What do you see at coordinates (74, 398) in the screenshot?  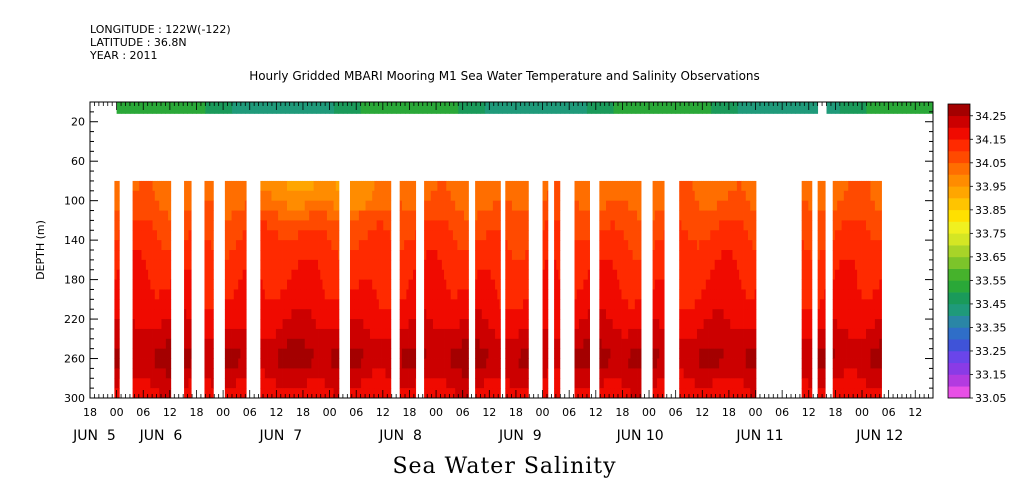 I see `depth-tick-label: 300` at bounding box center [74, 398].